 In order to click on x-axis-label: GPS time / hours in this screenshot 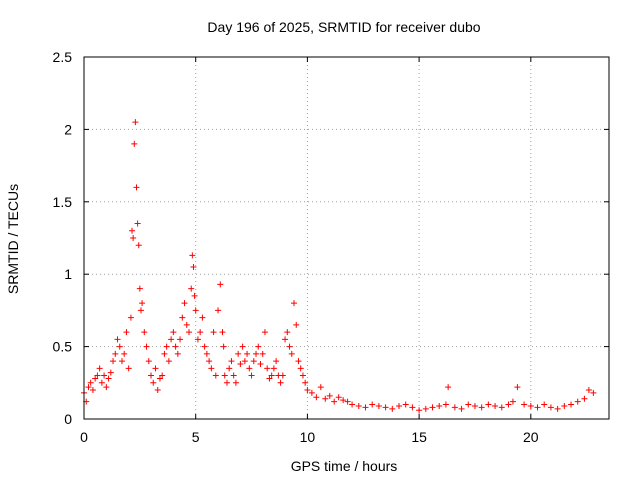, I will do `click(344, 466)`.